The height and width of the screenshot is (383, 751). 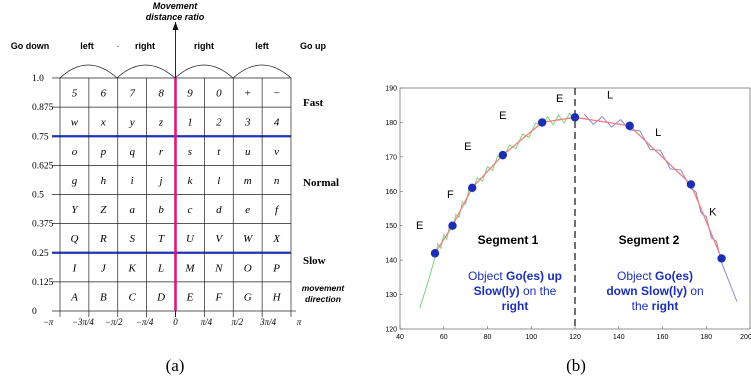 What do you see at coordinates (262, 46) in the screenshot?
I see `header-left-2: left` at bounding box center [262, 46].